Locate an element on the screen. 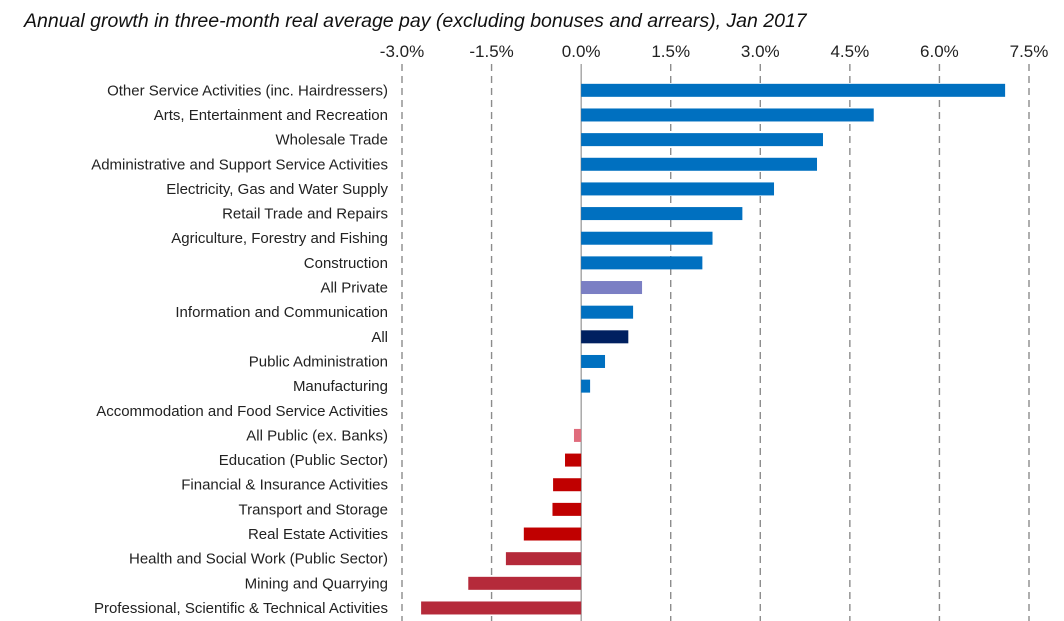  x-tick-label: 7.5% is located at coordinates (1029, 51).